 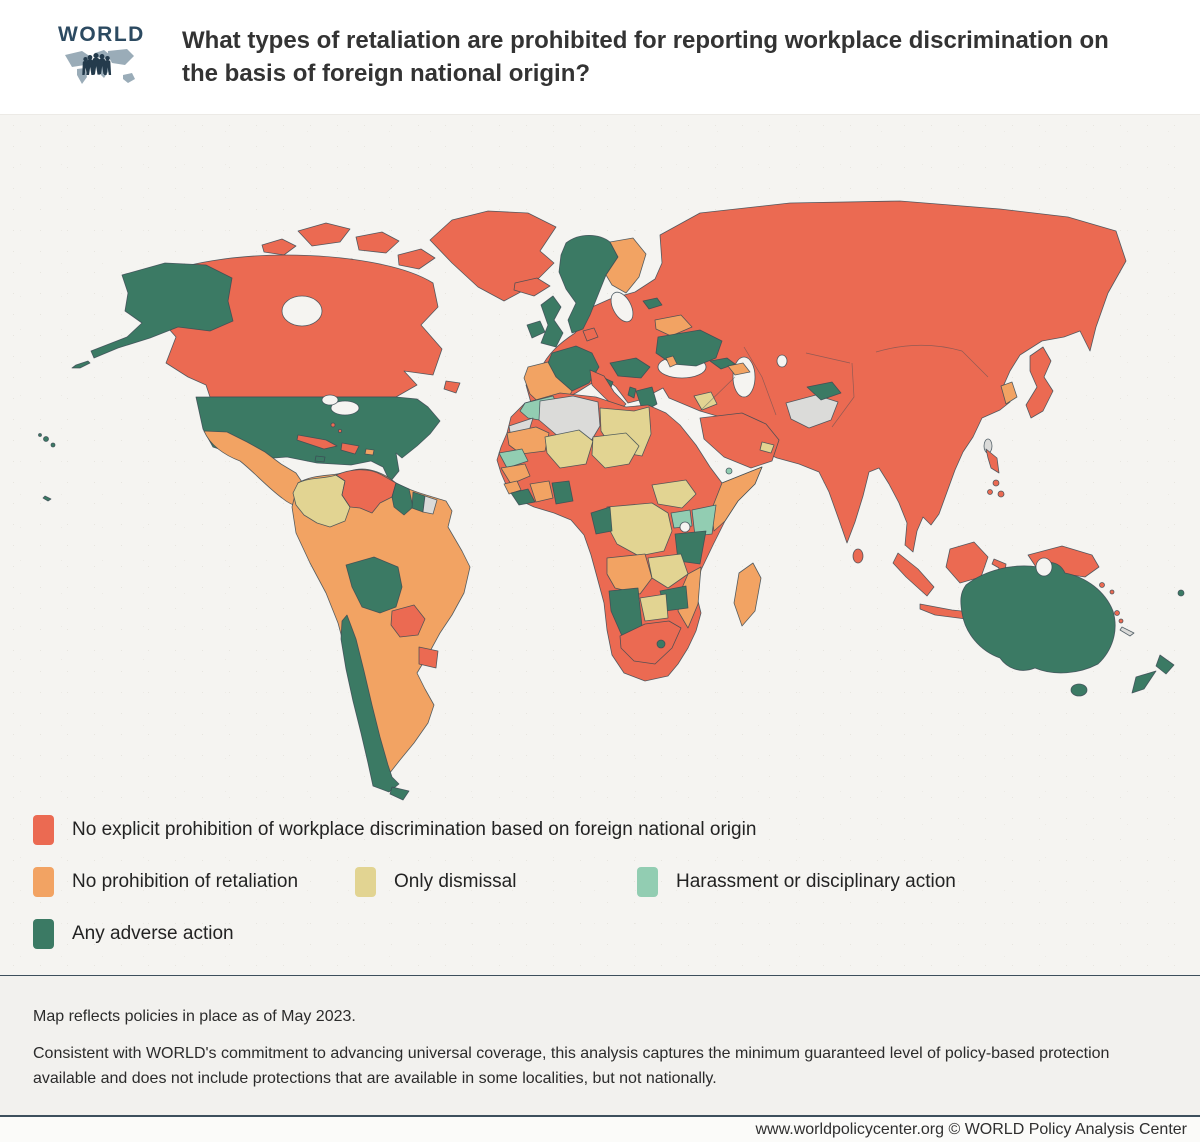 What do you see at coordinates (100, 66) in the screenshot?
I see `world-map-people-icon` at bounding box center [100, 66].